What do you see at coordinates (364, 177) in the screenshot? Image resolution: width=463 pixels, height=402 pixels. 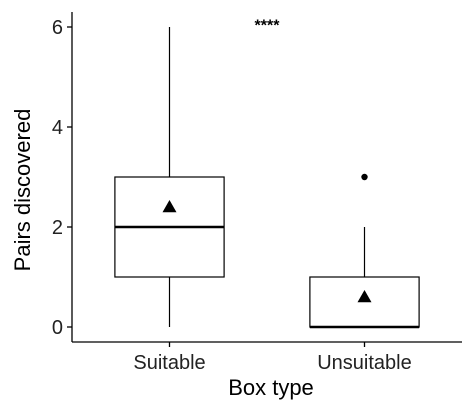 I see `outlier-point` at bounding box center [364, 177].